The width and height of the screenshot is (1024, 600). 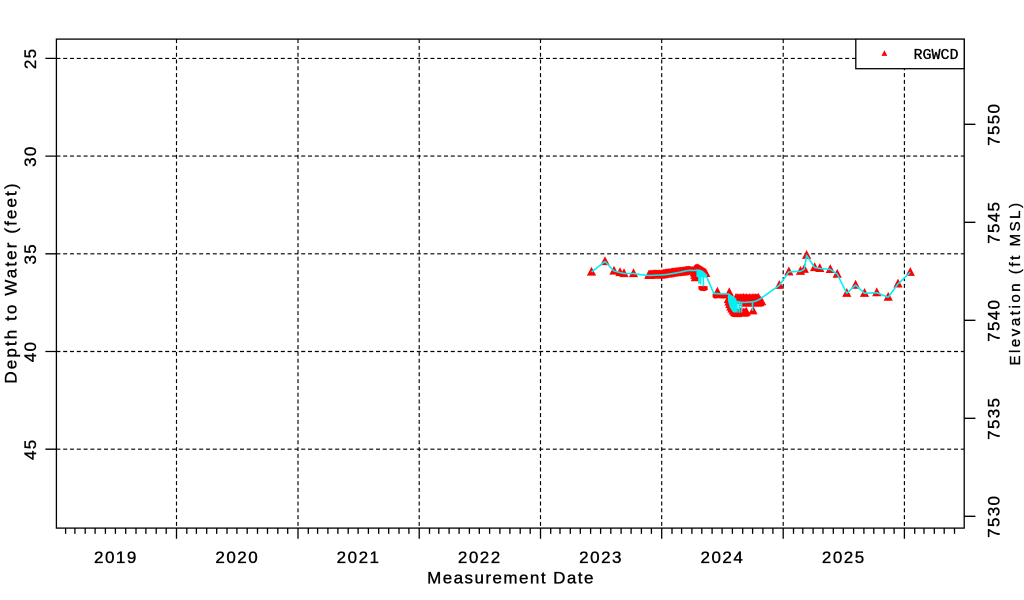 I want to click on svg-text: 40, so click(x=30, y=352).